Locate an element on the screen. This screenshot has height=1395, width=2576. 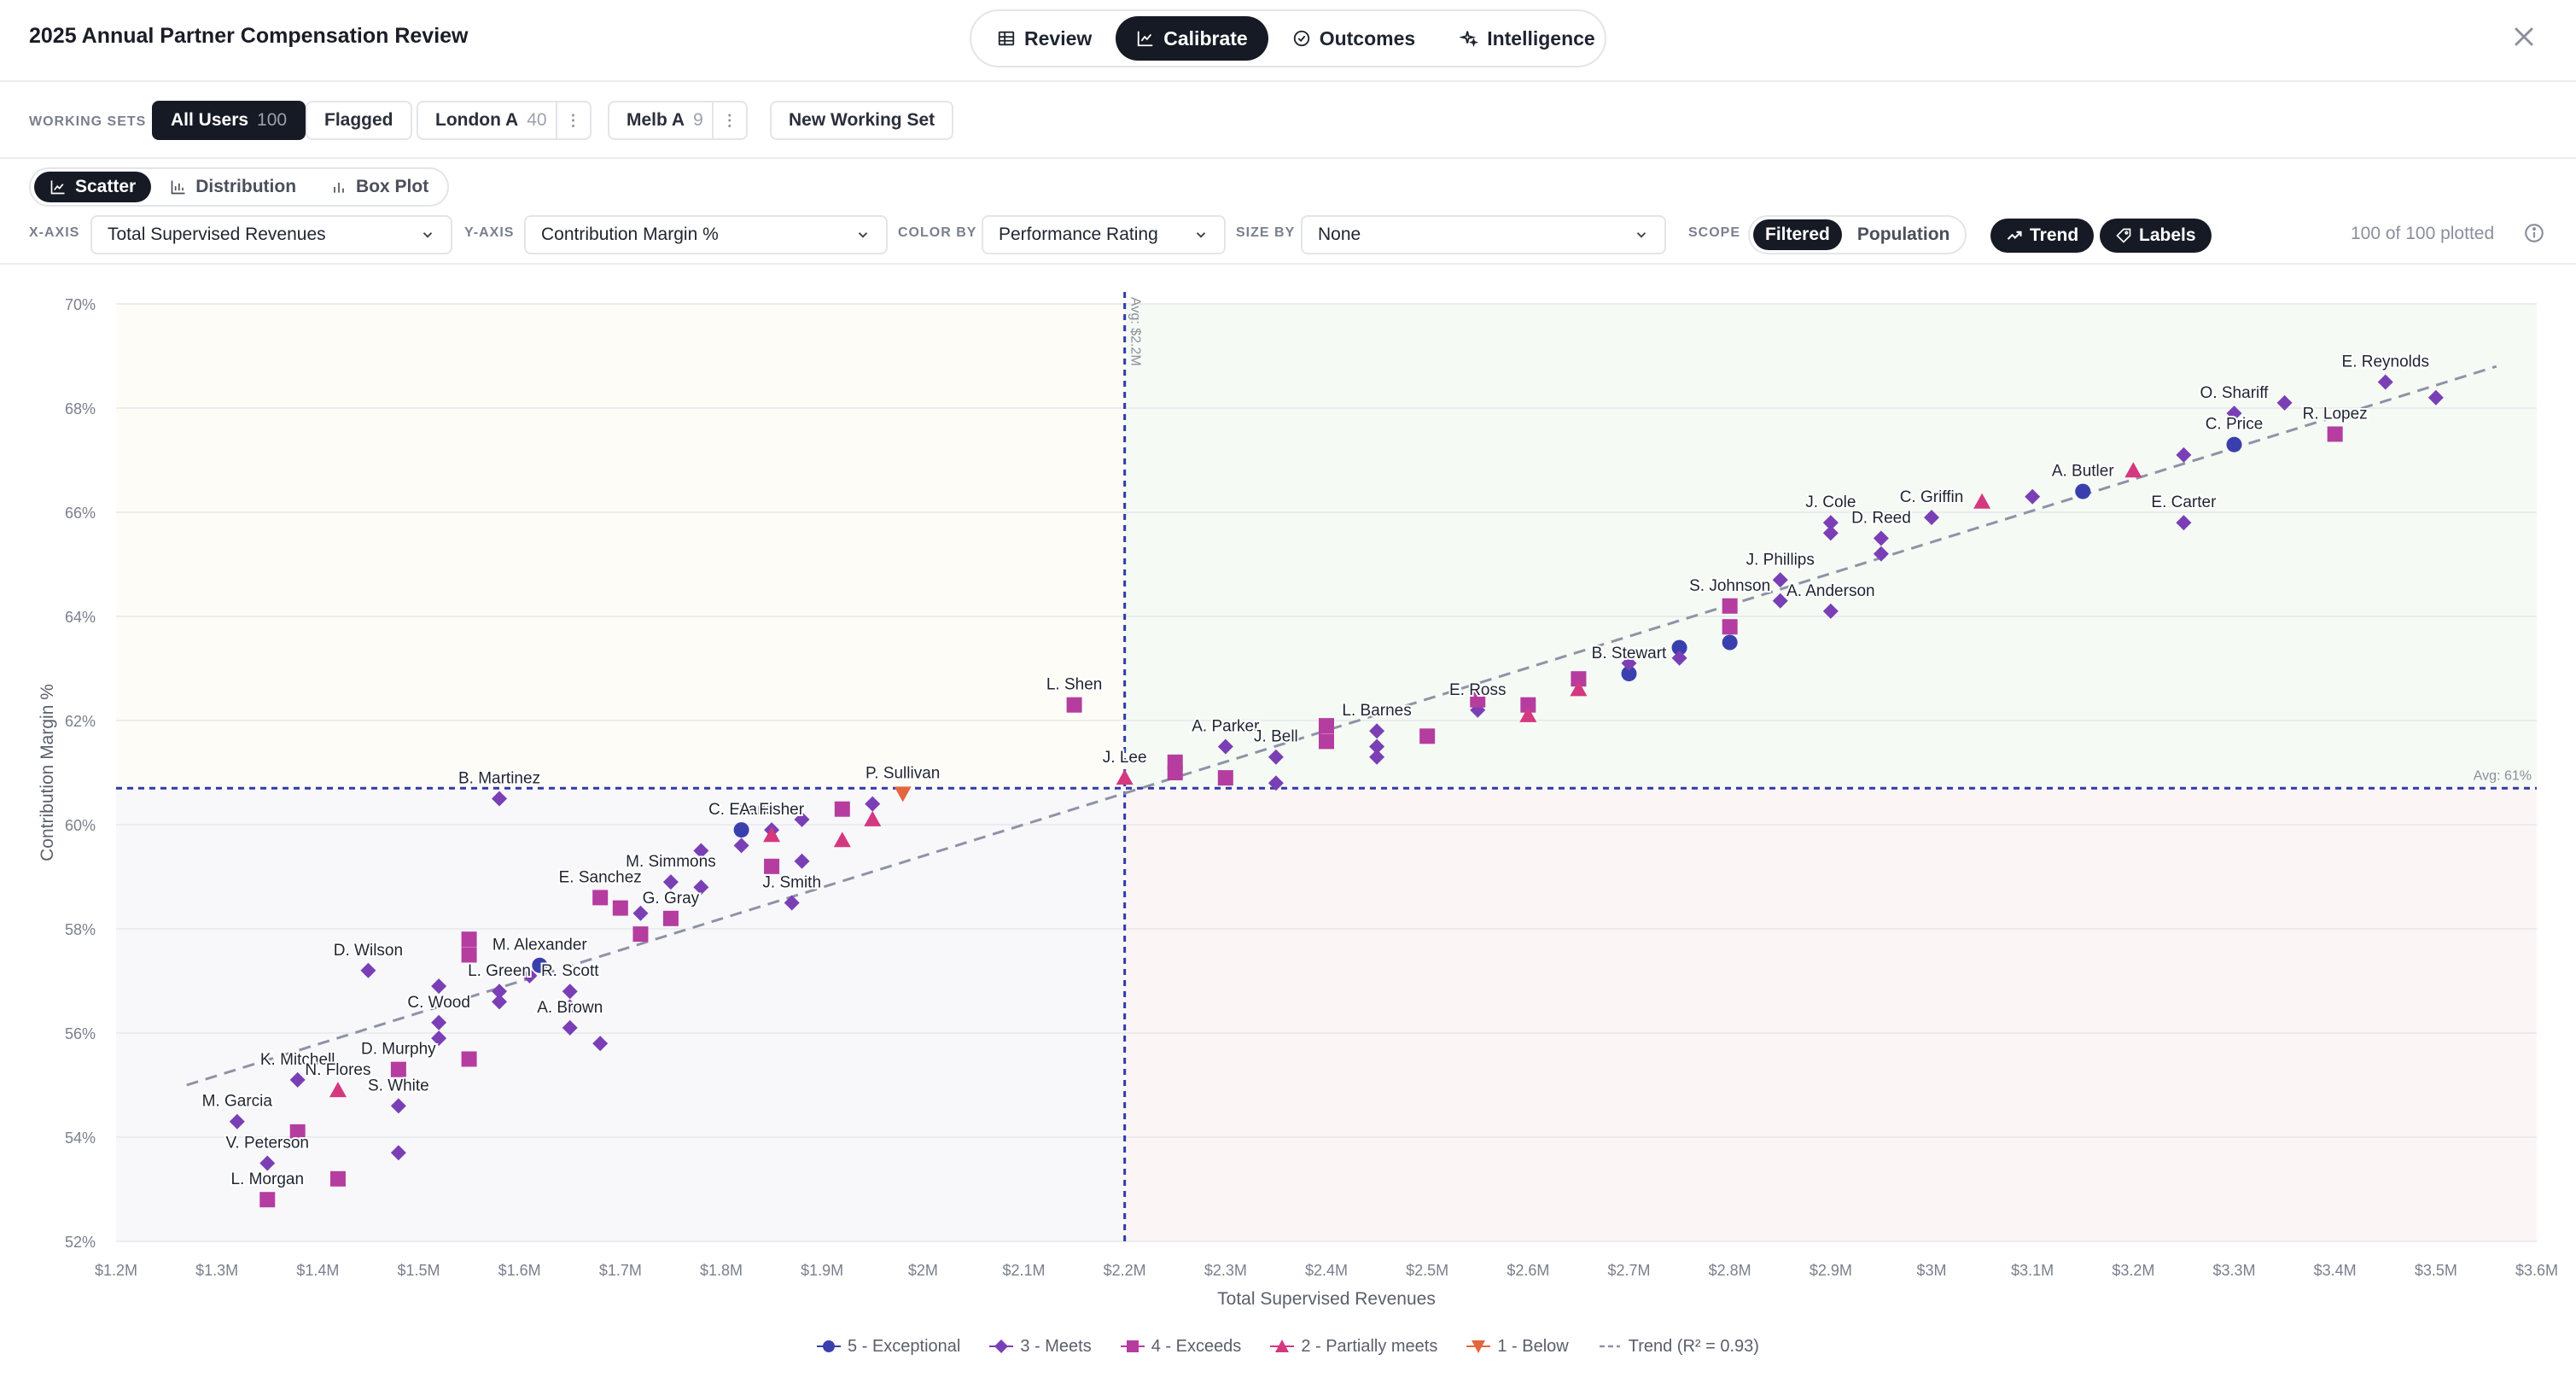
legend-item-exceeds: 4 - Exceeds is located at coordinates (1180, 1347).